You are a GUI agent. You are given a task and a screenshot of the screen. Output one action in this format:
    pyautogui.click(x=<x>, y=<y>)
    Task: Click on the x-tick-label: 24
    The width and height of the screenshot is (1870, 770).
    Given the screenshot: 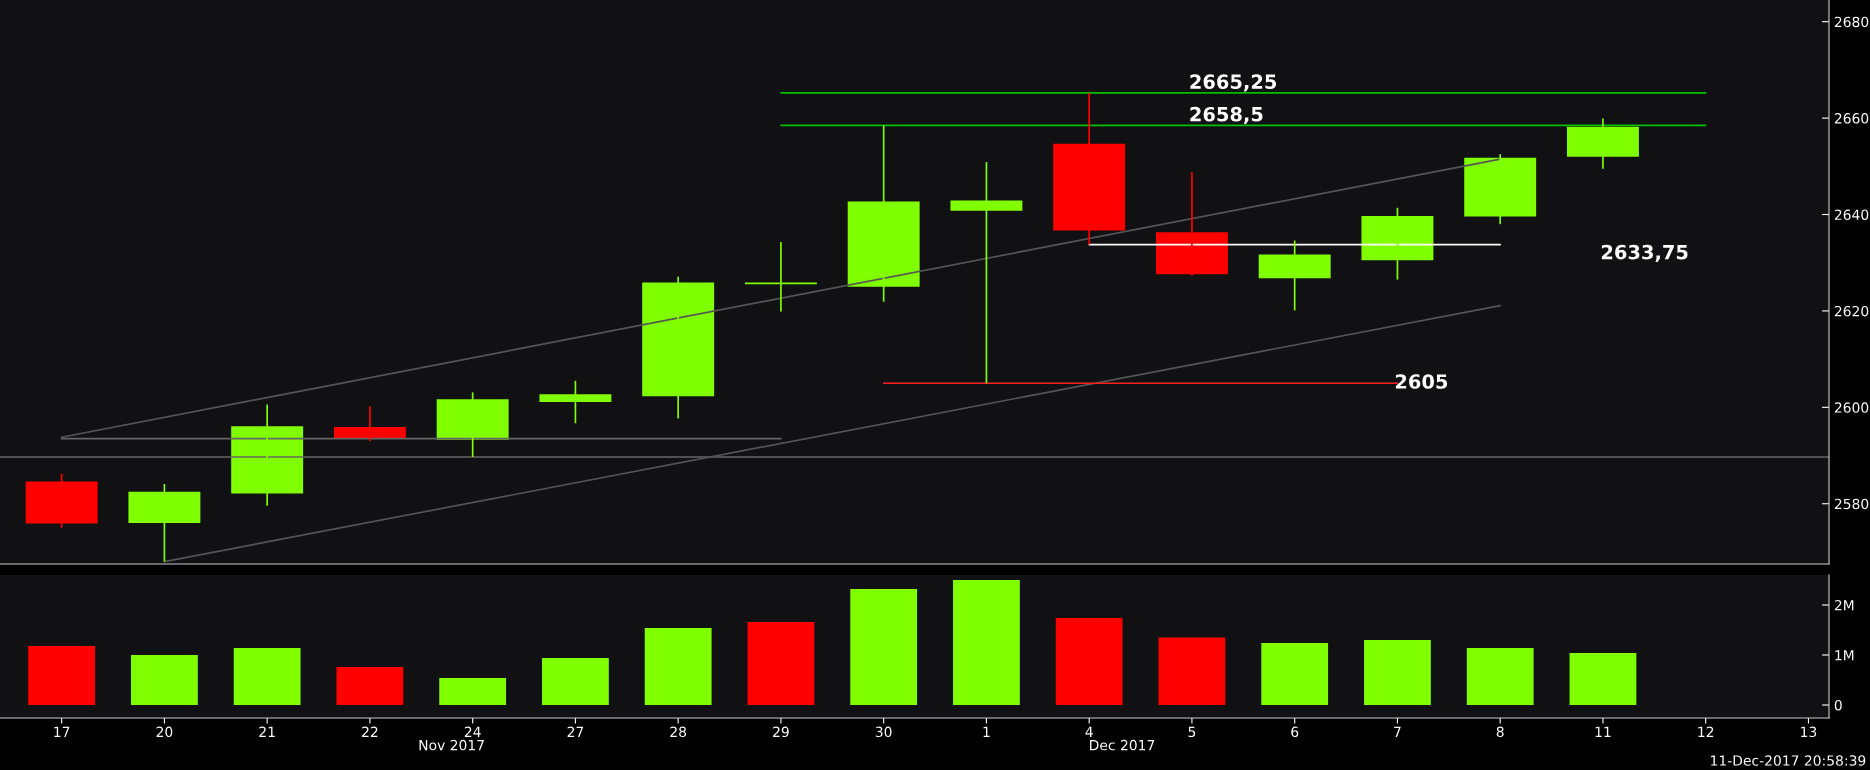 What is the action you would take?
    pyautogui.click(x=472, y=731)
    